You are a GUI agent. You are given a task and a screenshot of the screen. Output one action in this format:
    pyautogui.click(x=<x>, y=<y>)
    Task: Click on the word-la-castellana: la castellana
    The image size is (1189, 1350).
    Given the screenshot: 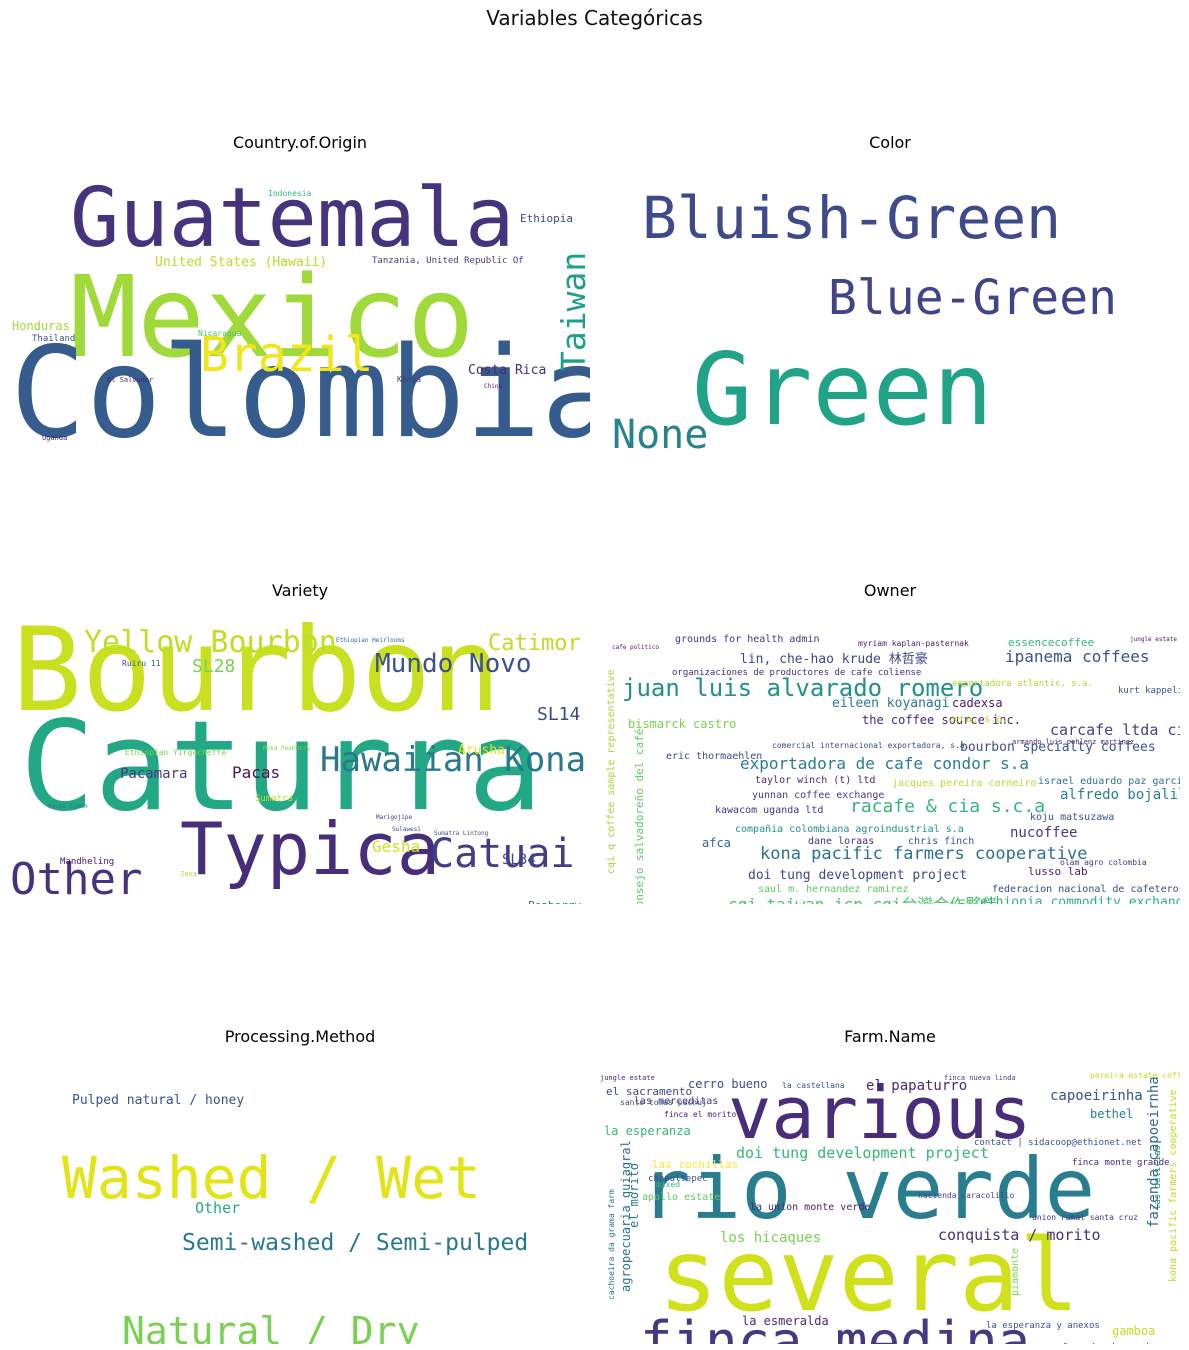 What is the action you would take?
    pyautogui.click(x=813, y=1085)
    